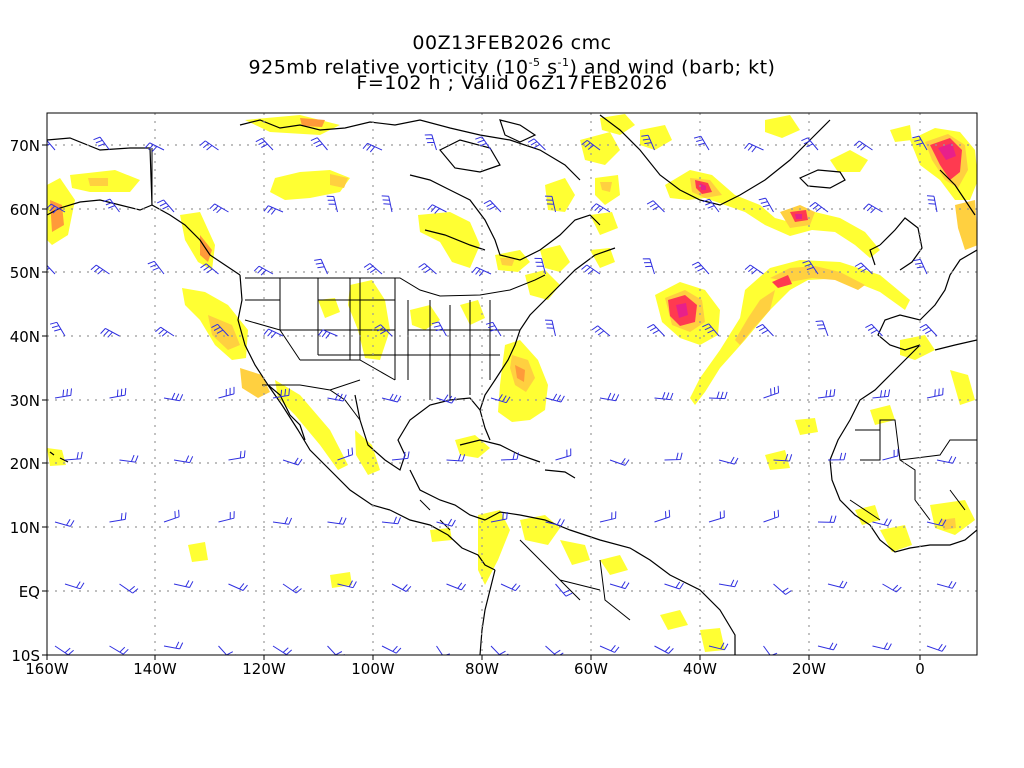 This screenshot has height=768, width=1024. Describe the element at coordinates (388, 67) in the screenshot. I see `title-field-prefix: 925mb relative vorticity (10` at that location.